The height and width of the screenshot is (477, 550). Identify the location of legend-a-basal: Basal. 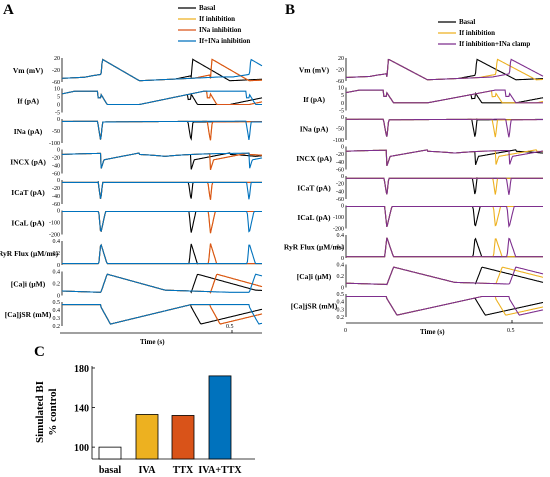
(207, 8).